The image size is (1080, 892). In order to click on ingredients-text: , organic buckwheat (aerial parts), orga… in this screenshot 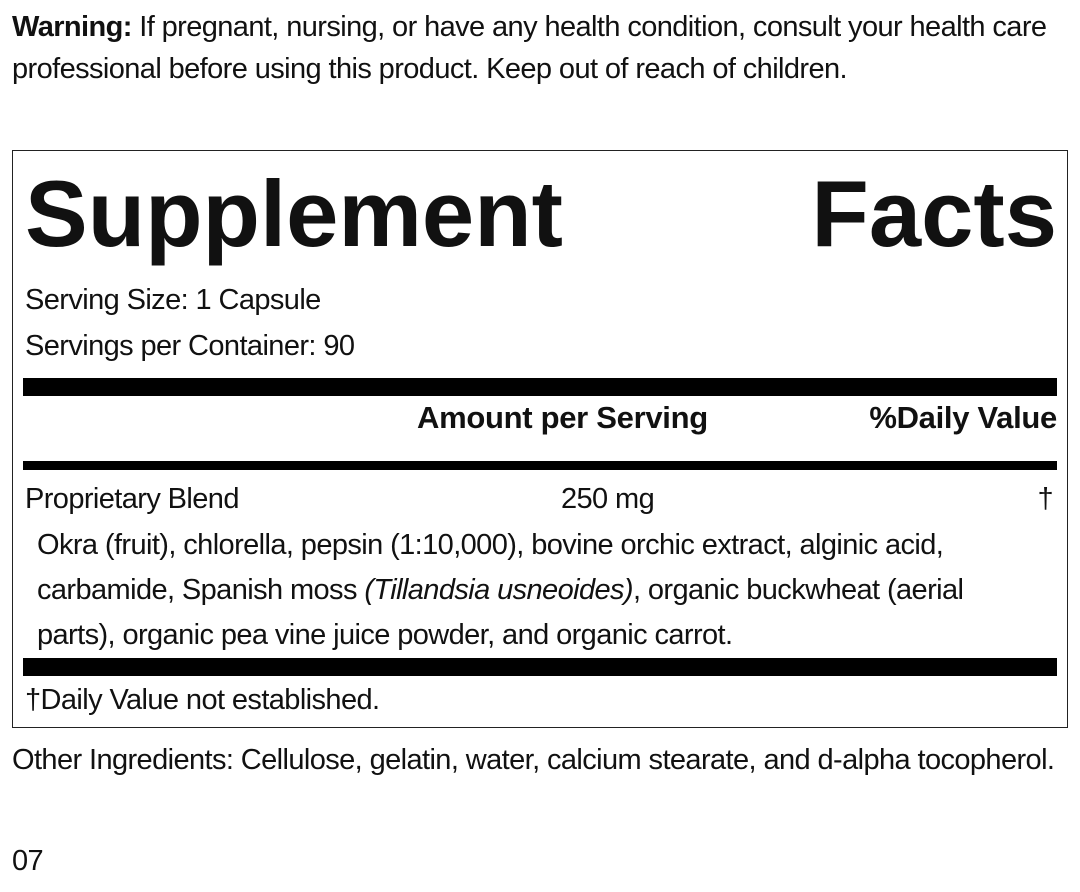, I will do `click(500, 612)`.